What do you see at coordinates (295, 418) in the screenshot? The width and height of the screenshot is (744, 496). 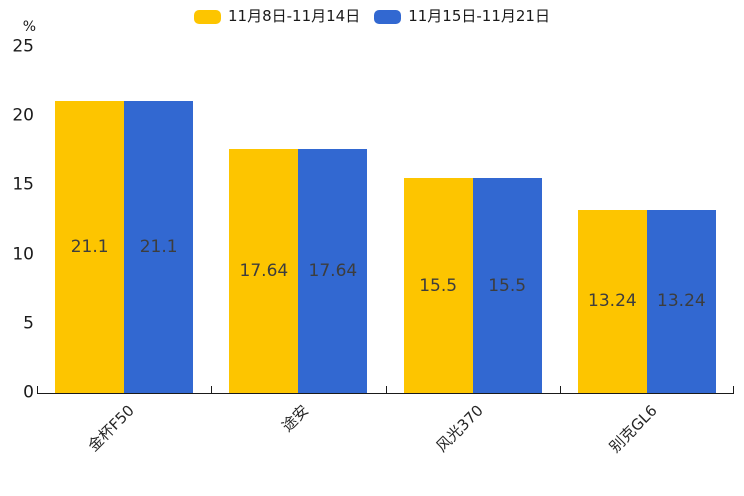 I see `category-label-1: 途安` at bounding box center [295, 418].